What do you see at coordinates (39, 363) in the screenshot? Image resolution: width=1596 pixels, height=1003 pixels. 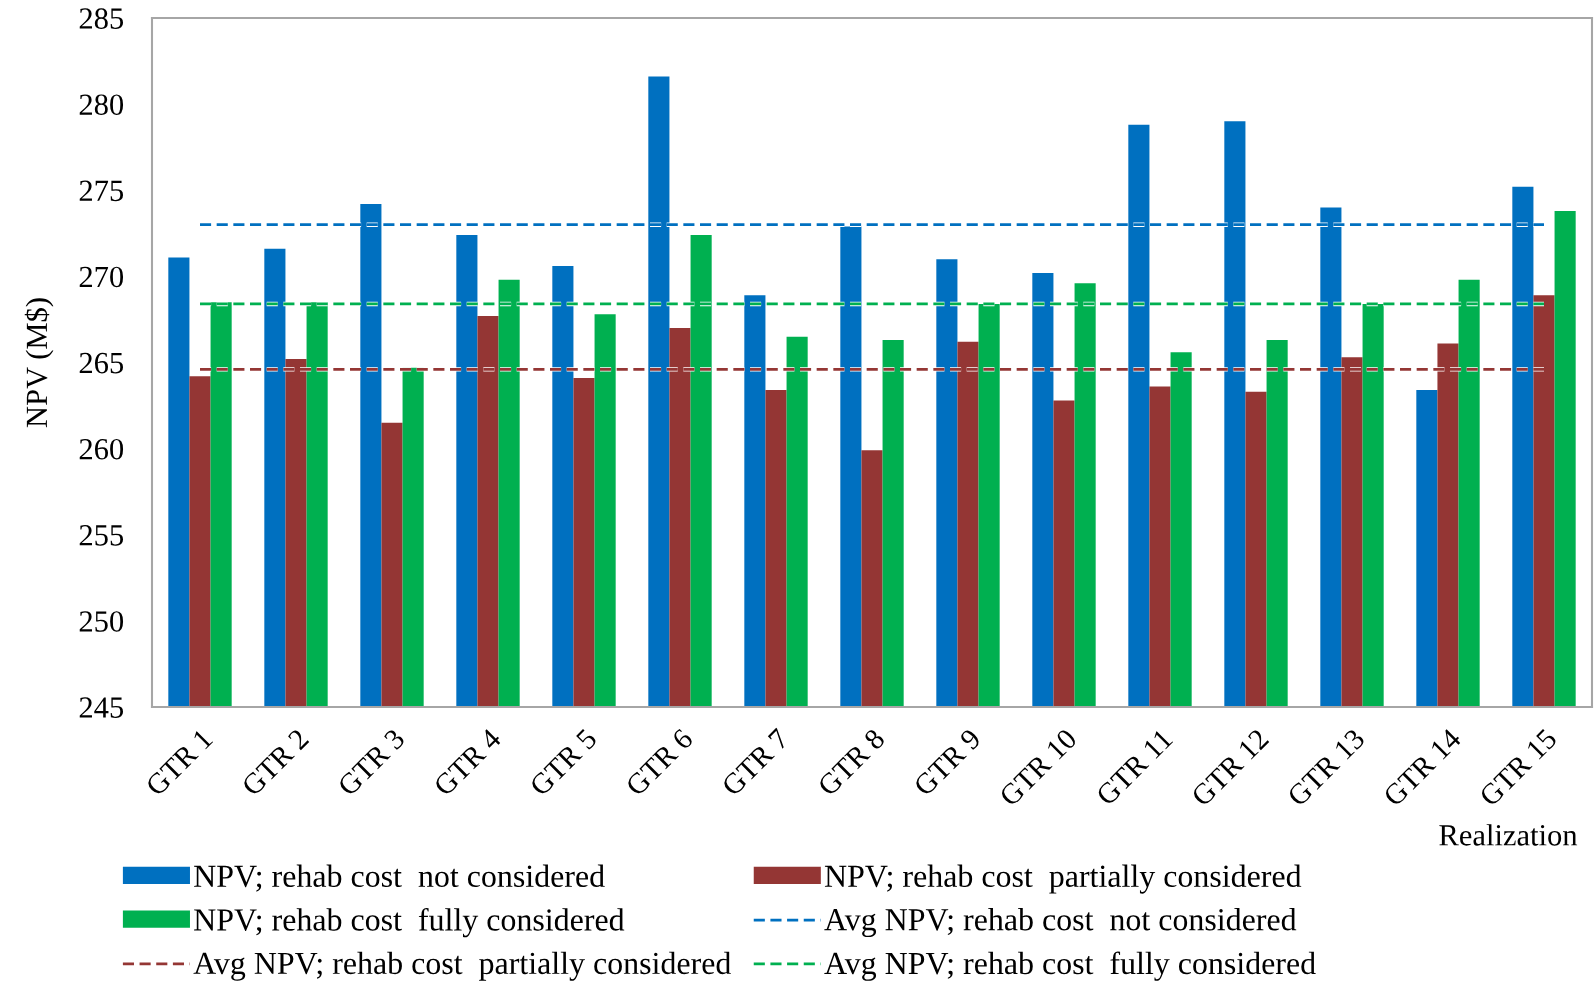 I see `y-axis-title: NPV (M$)` at bounding box center [39, 363].